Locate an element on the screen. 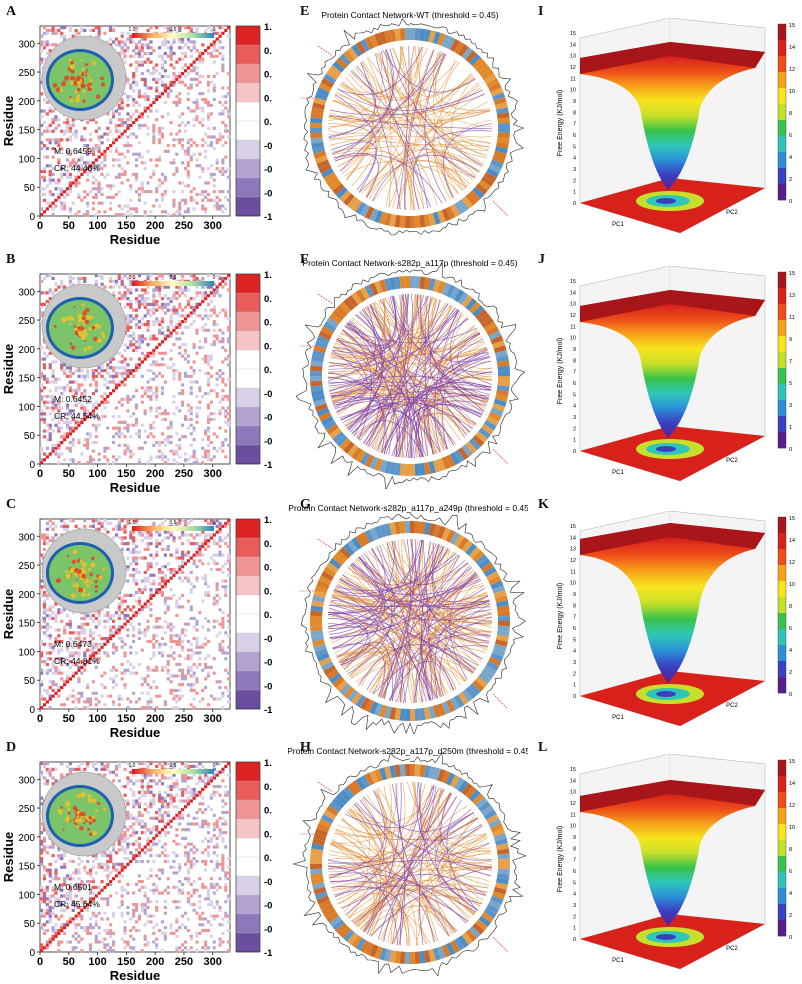 The image size is (802, 984). annotation: M: 0.6452 is located at coordinates (73, 399).